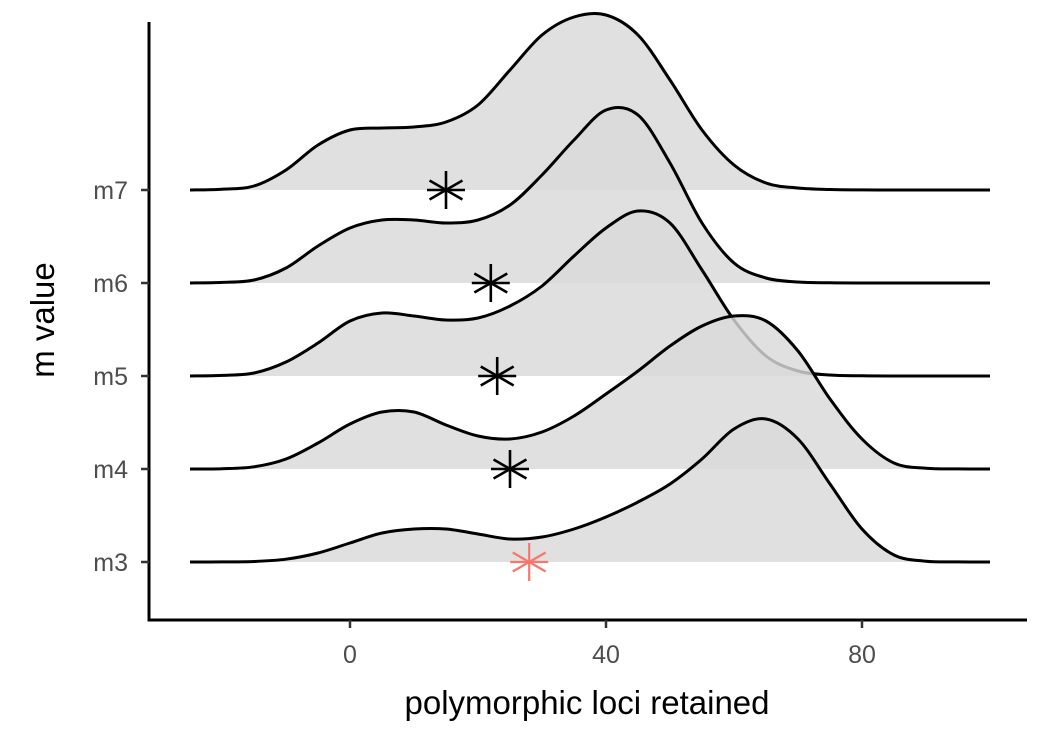 The height and width of the screenshot is (750, 1050). What do you see at coordinates (42, 320) in the screenshot?
I see `y-axis-title: m value` at bounding box center [42, 320].